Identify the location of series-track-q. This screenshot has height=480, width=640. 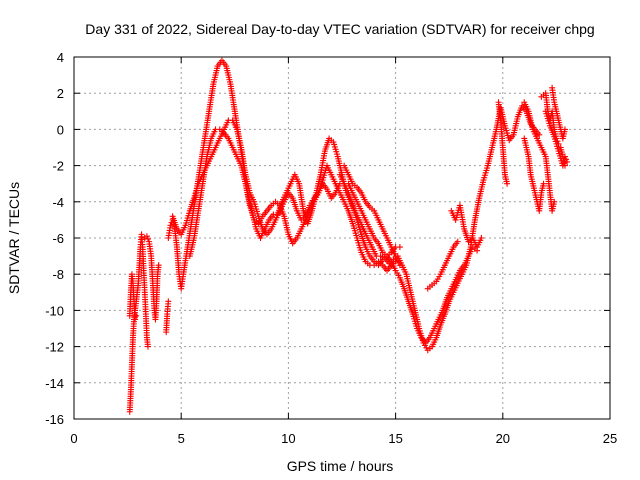
(556, 138).